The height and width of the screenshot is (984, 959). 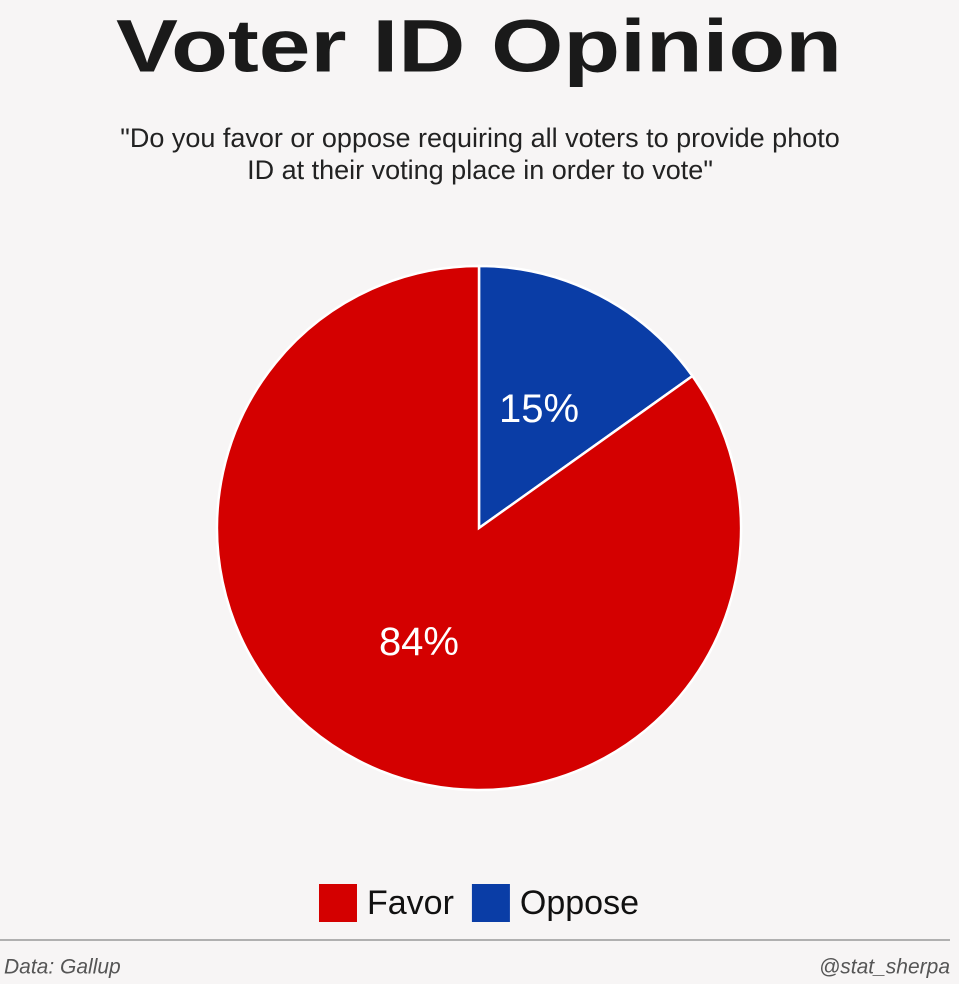 What do you see at coordinates (579, 903) in the screenshot?
I see `legend-label: Oppose` at bounding box center [579, 903].